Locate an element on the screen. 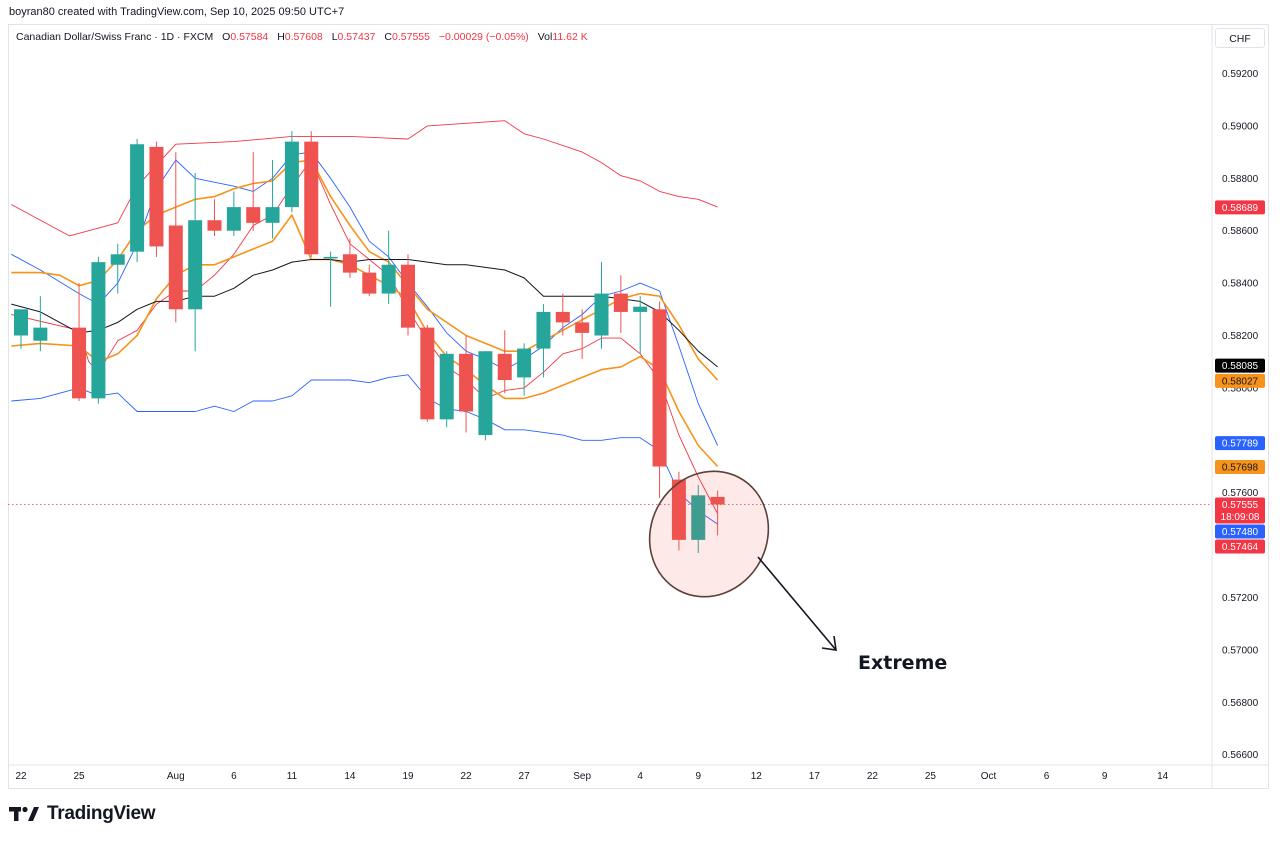 This screenshot has width=1280, height=841. price-tag-value: 0.57480 is located at coordinates (1240, 532).